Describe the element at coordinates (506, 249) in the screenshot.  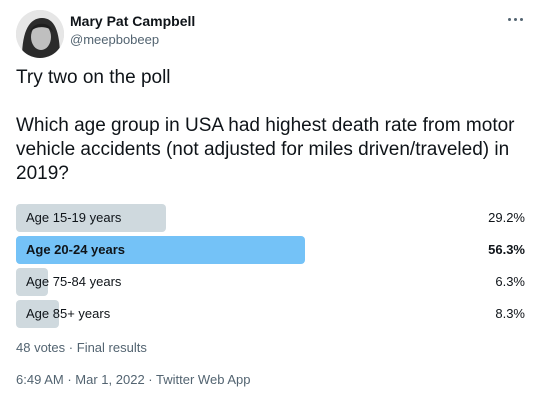
I see `poll-option-percent: 56.3%` at that location.